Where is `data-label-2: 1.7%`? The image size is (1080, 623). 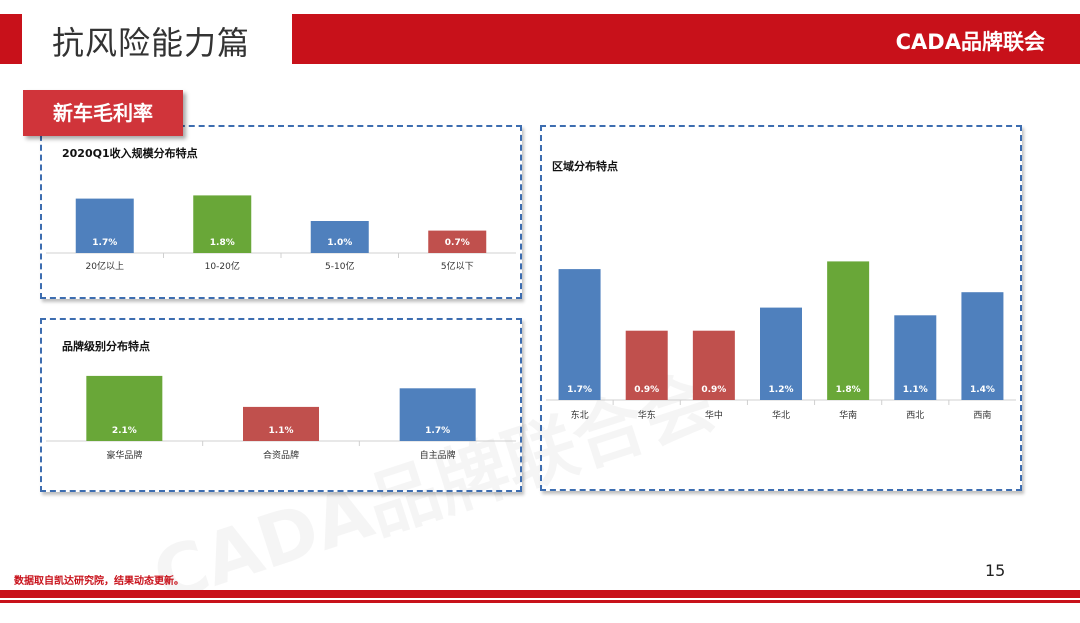 data-label-2: 1.7% is located at coordinates (437, 431).